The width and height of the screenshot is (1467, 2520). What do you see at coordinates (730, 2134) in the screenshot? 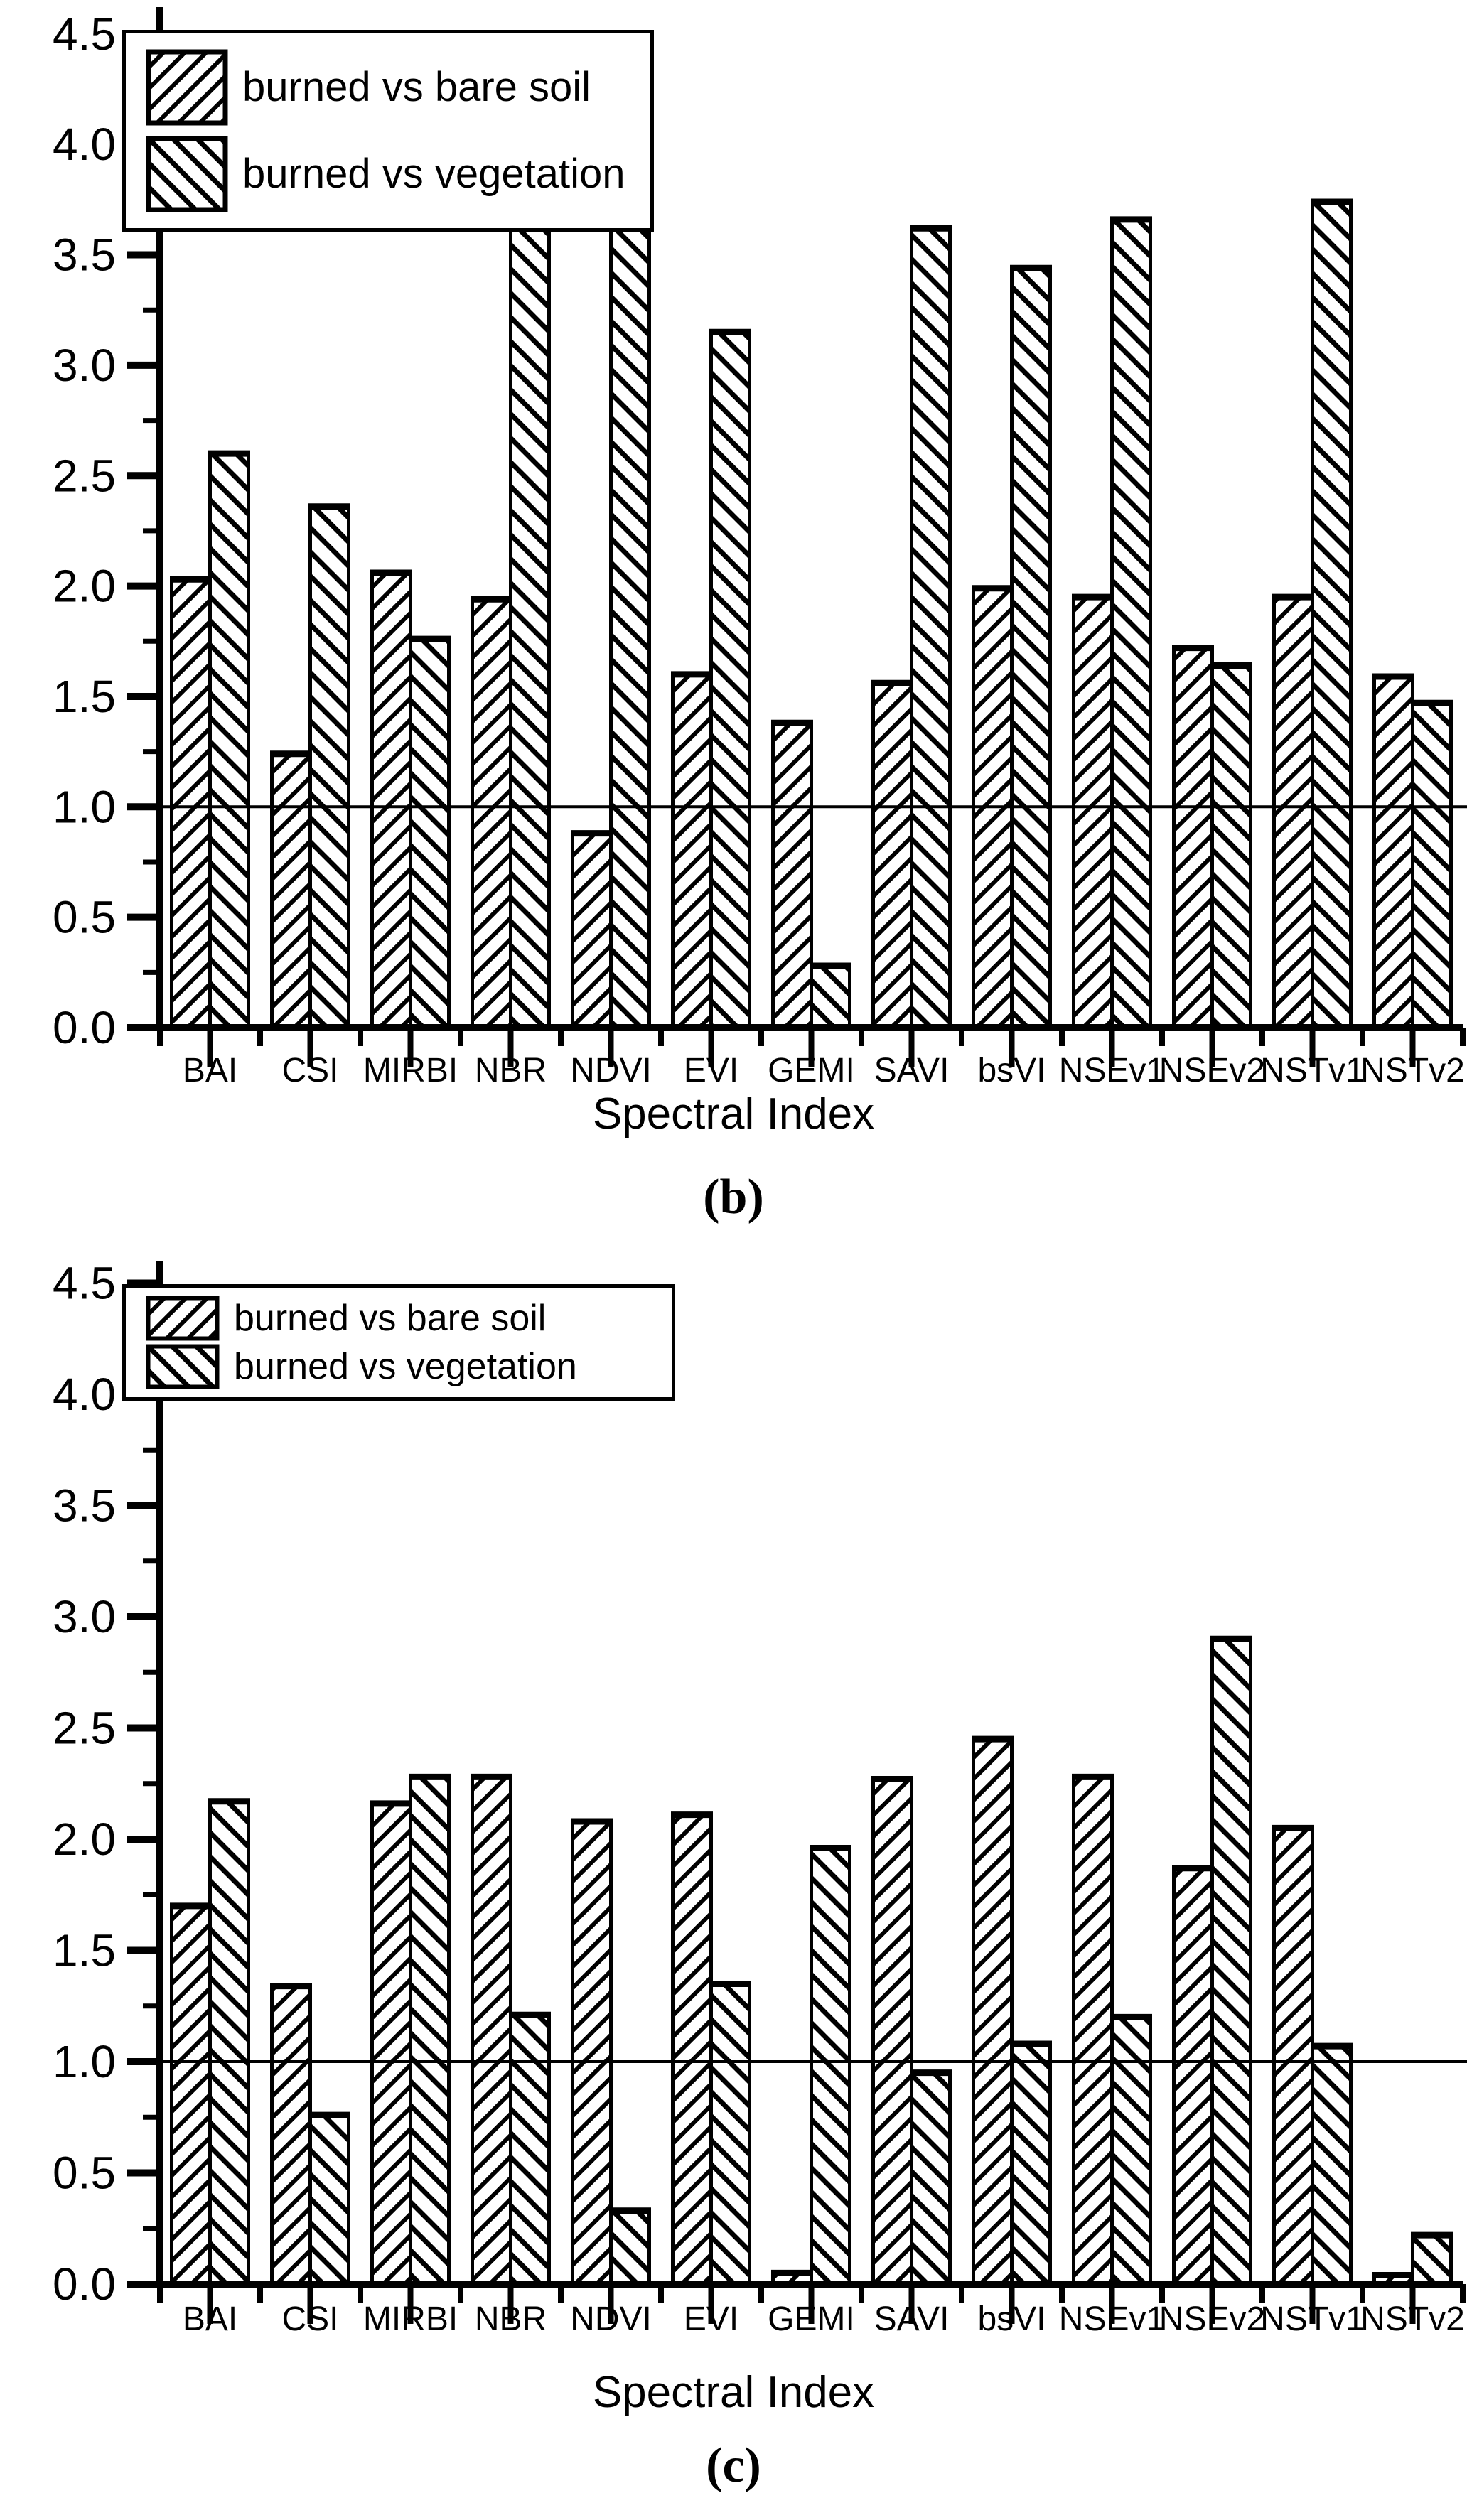
I see `bar-c-EVI-vegetation` at bounding box center [730, 2134].